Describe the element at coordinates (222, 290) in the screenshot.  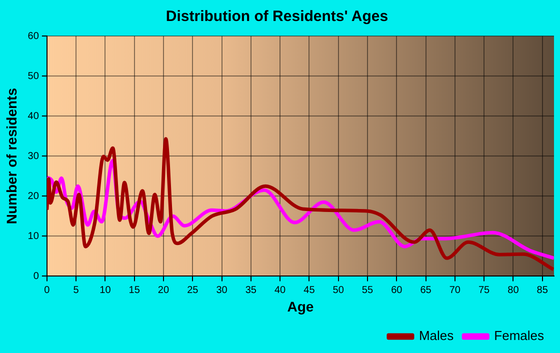
I see `x-tick-label: 30` at that location.